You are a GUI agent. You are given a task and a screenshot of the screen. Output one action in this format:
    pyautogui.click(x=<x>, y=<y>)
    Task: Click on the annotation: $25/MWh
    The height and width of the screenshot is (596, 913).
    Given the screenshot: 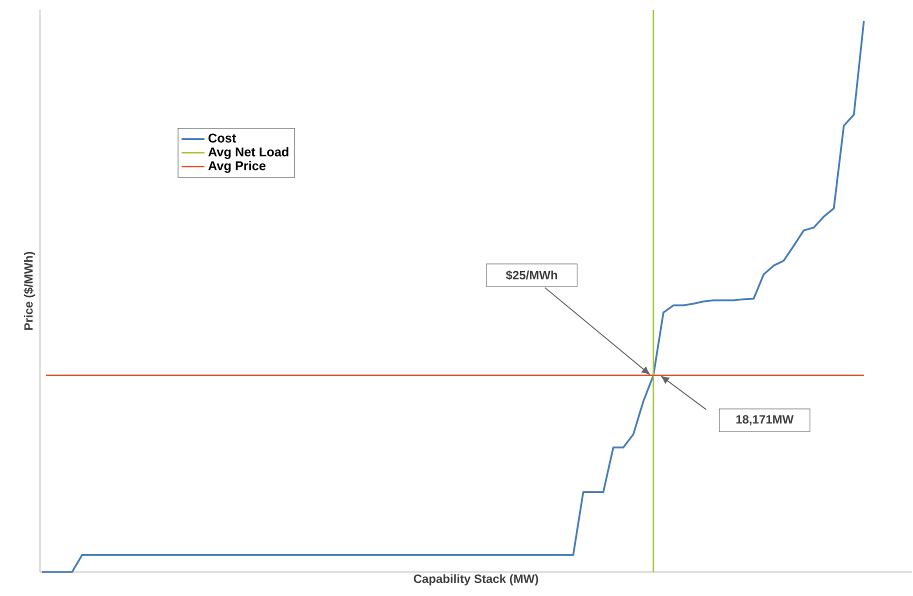 What is the action you would take?
    pyautogui.click(x=532, y=275)
    